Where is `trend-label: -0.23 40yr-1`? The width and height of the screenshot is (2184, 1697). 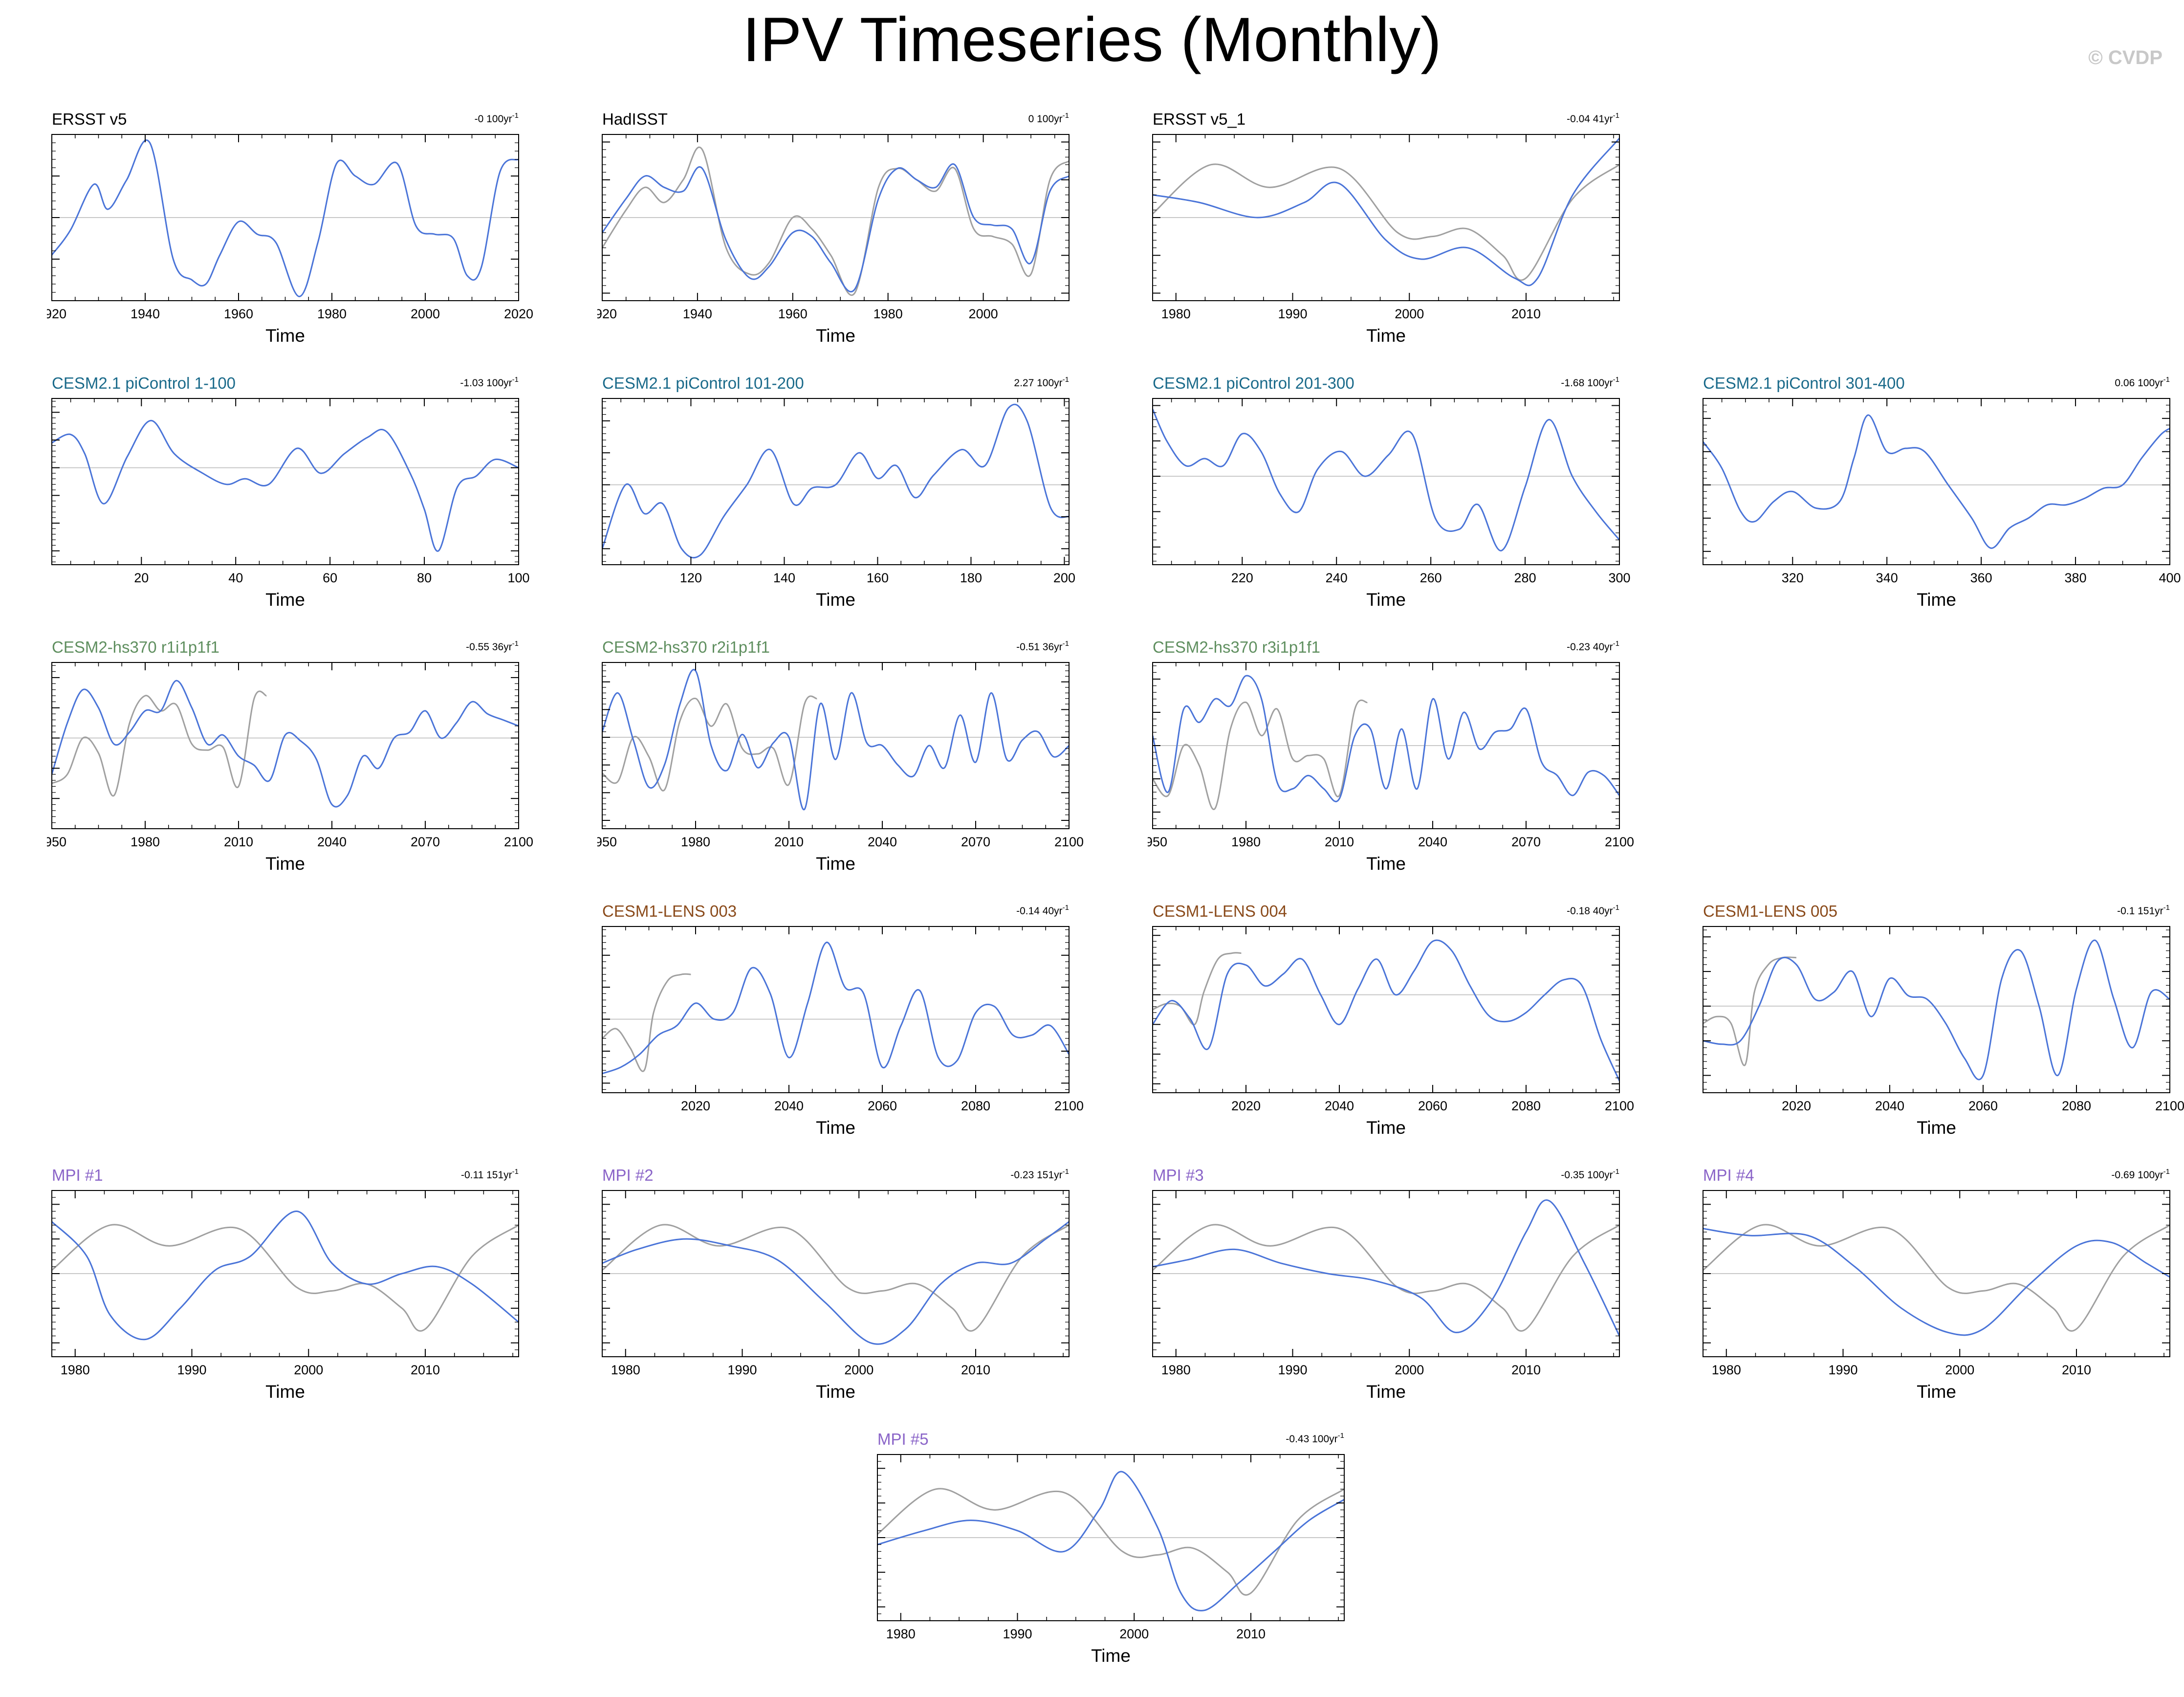 trend-label: -0.23 40yr-1 is located at coordinates (1593, 646).